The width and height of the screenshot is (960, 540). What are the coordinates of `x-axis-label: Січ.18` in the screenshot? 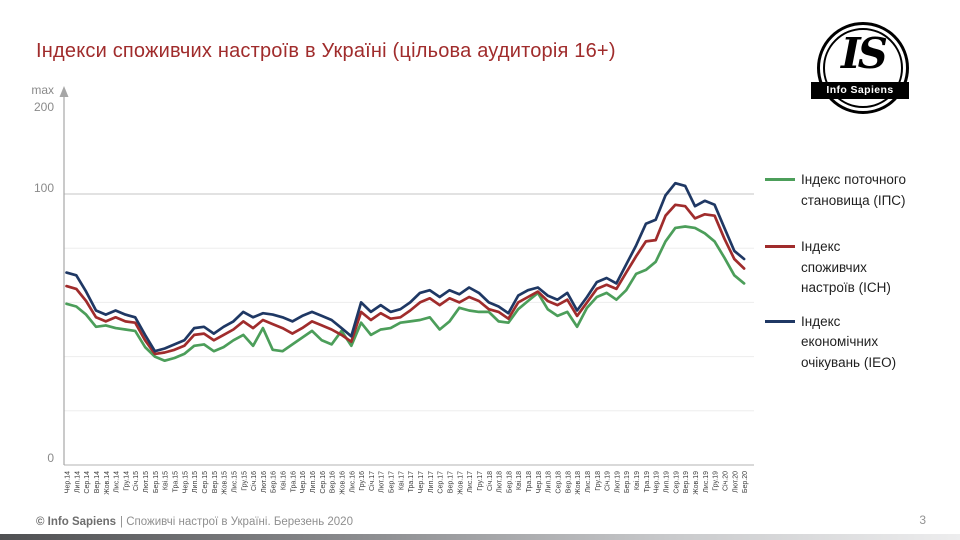 It's located at (490, 481).